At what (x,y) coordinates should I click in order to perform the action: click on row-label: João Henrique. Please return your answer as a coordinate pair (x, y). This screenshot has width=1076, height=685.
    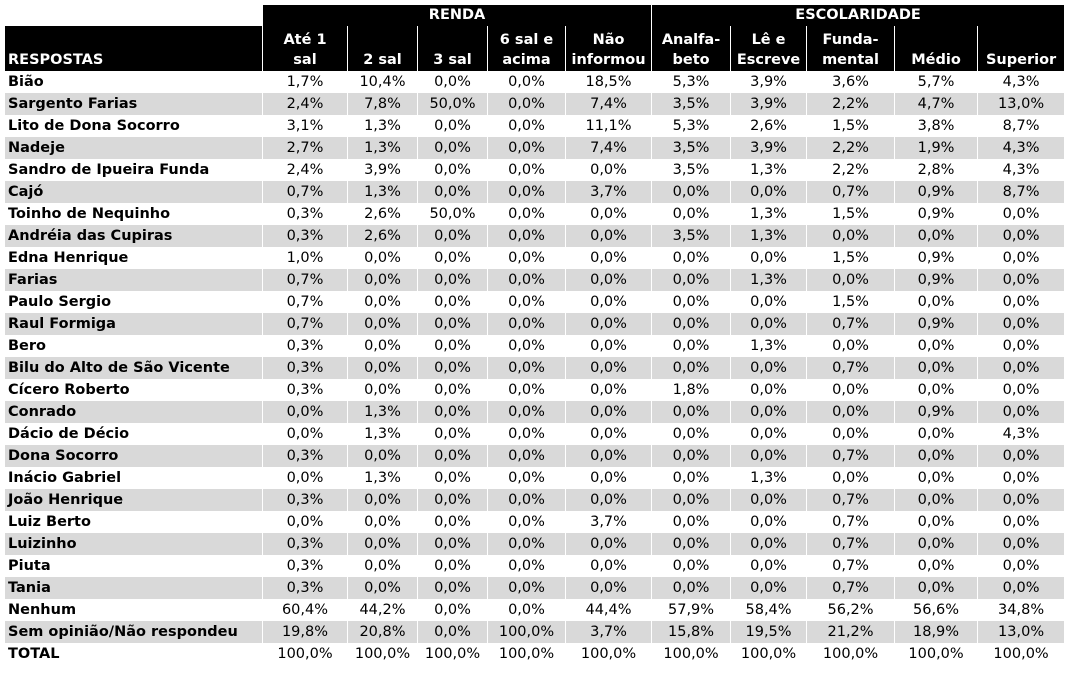
    Looking at the image, I should click on (133, 500).